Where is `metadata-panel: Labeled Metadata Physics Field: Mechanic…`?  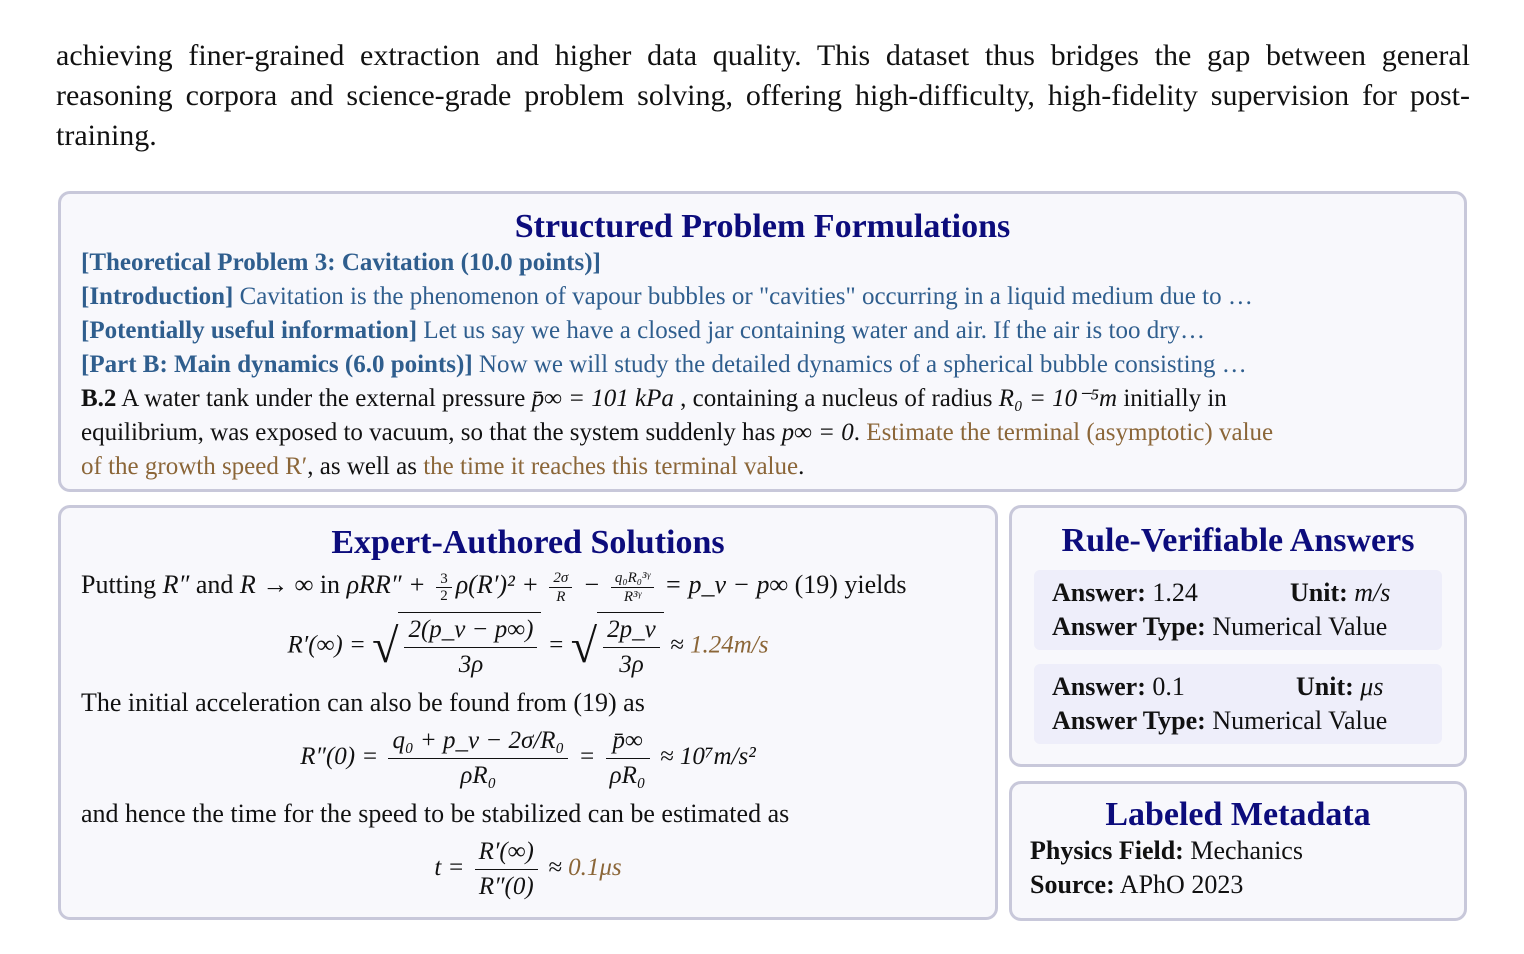
metadata-panel: Labeled Metadata Physics Field: Mechanic… is located at coordinates (1238, 851).